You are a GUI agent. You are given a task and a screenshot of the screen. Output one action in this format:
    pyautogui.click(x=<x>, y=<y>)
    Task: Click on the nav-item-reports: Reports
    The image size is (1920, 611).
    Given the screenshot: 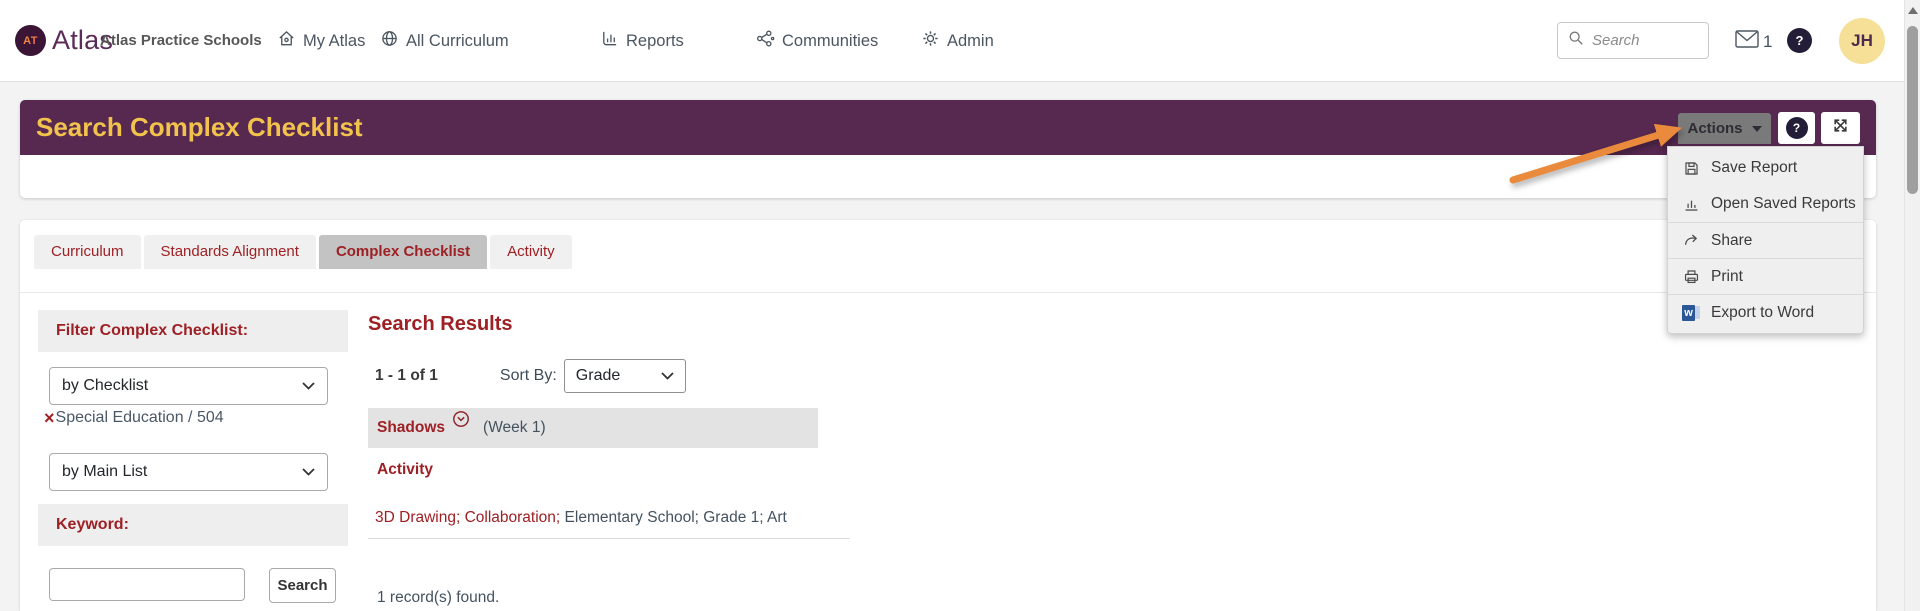 What is the action you would take?
    pyautogui.click(x=642, y=41)
    